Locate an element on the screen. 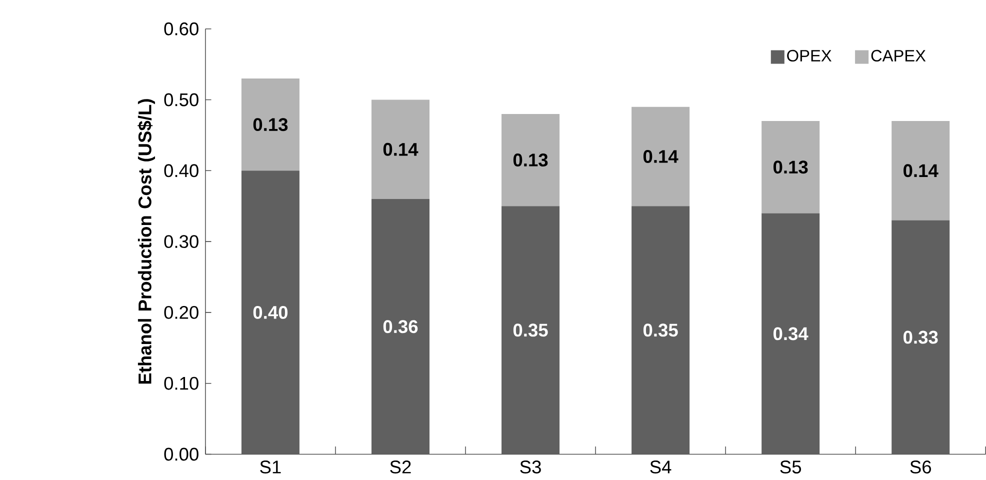 Image resolution: width=986 pixels, height=480 pixels. data-label: 0.33 is located at coordinates (921, 337).